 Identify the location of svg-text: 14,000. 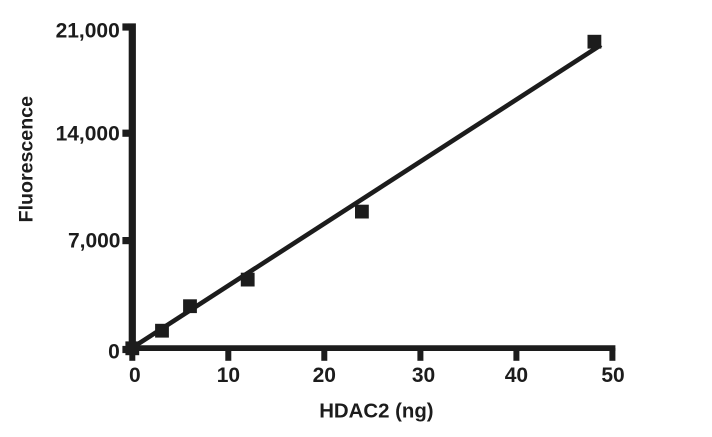
(88, 134).